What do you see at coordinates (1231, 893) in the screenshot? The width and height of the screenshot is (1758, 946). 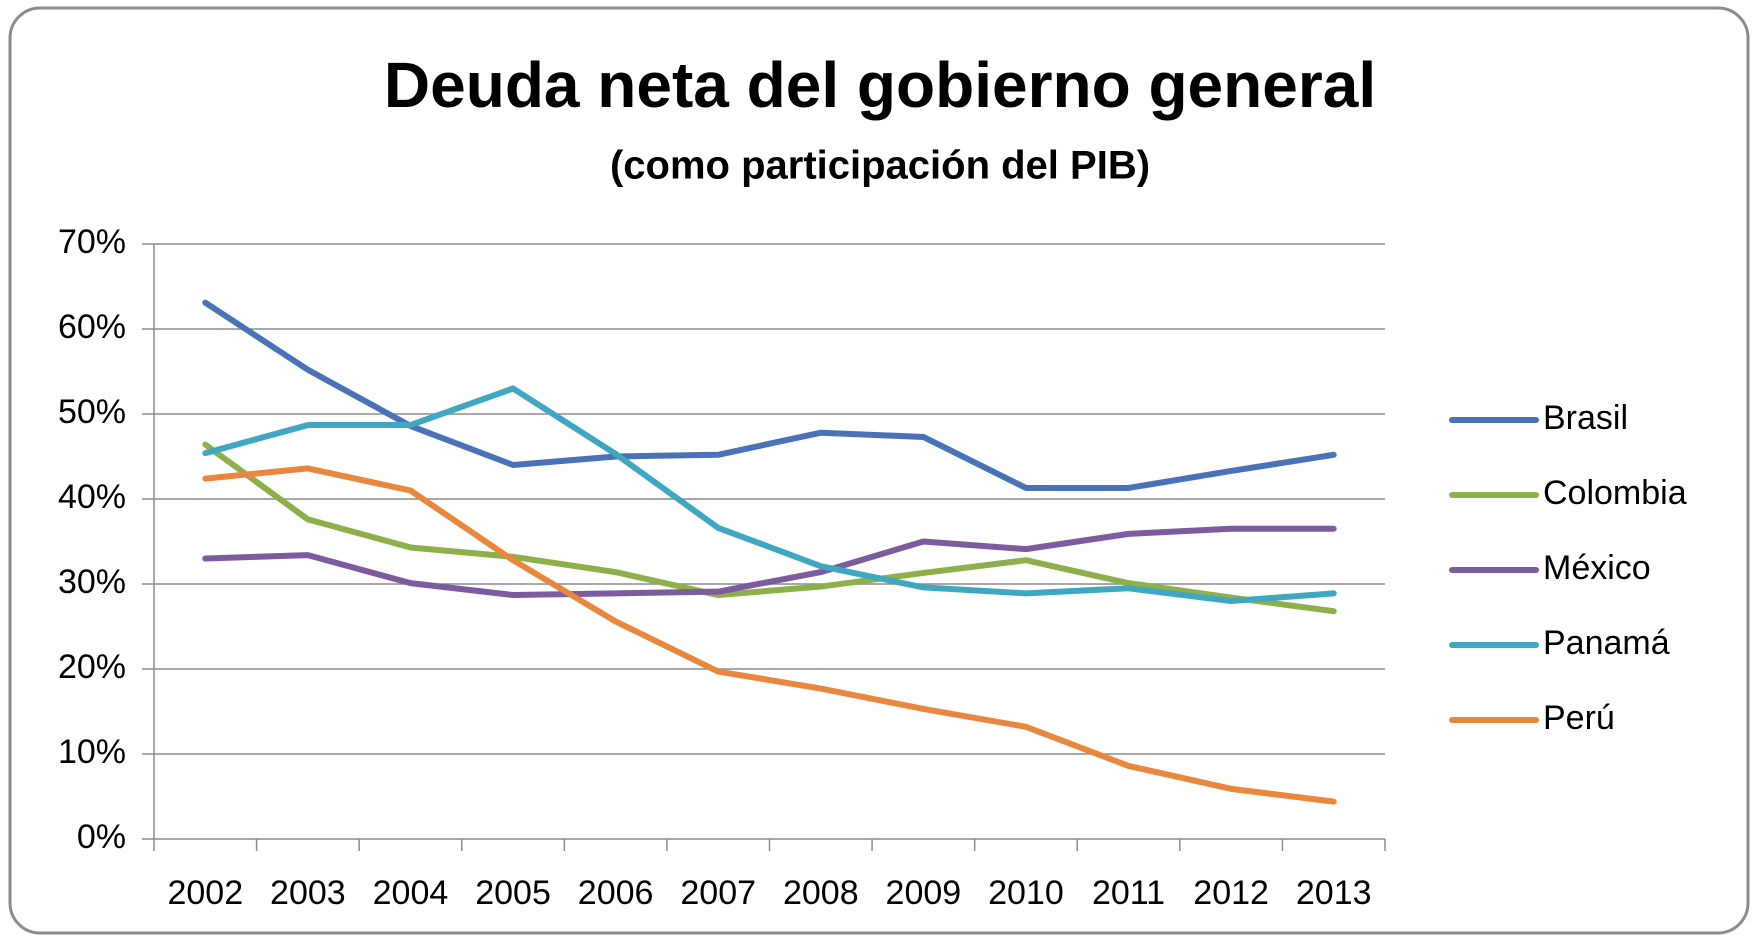 I see `x-tick-label: 2012` at bounding box center [1231, 893].